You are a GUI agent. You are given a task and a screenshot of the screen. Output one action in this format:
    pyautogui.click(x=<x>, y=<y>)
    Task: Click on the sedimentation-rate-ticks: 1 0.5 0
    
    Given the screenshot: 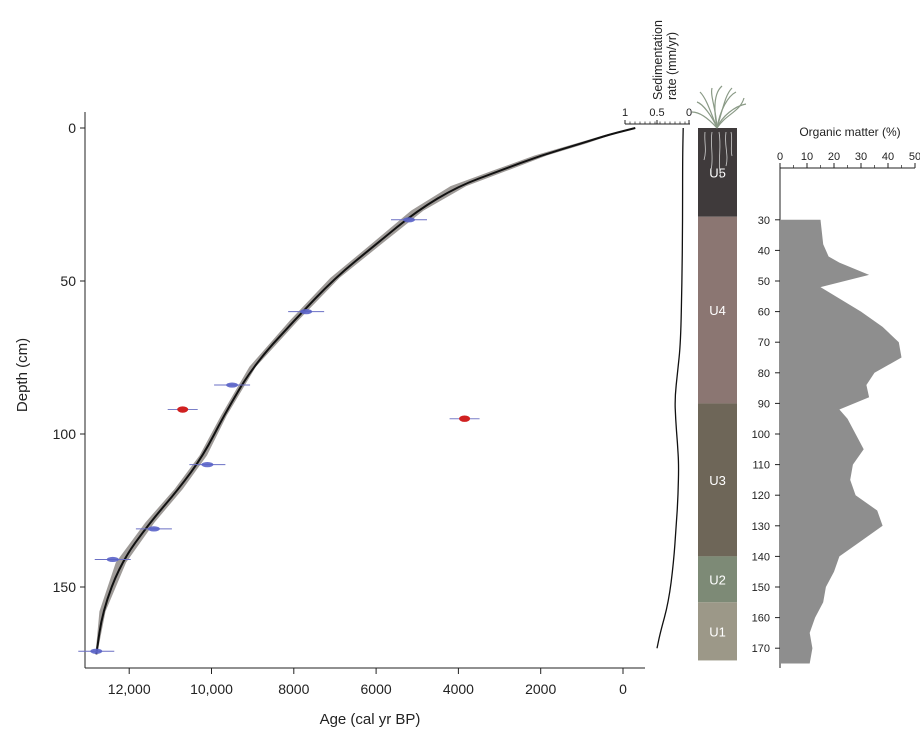 What is the action you would take?
    pyautogui.click(x=657, y=115)
    